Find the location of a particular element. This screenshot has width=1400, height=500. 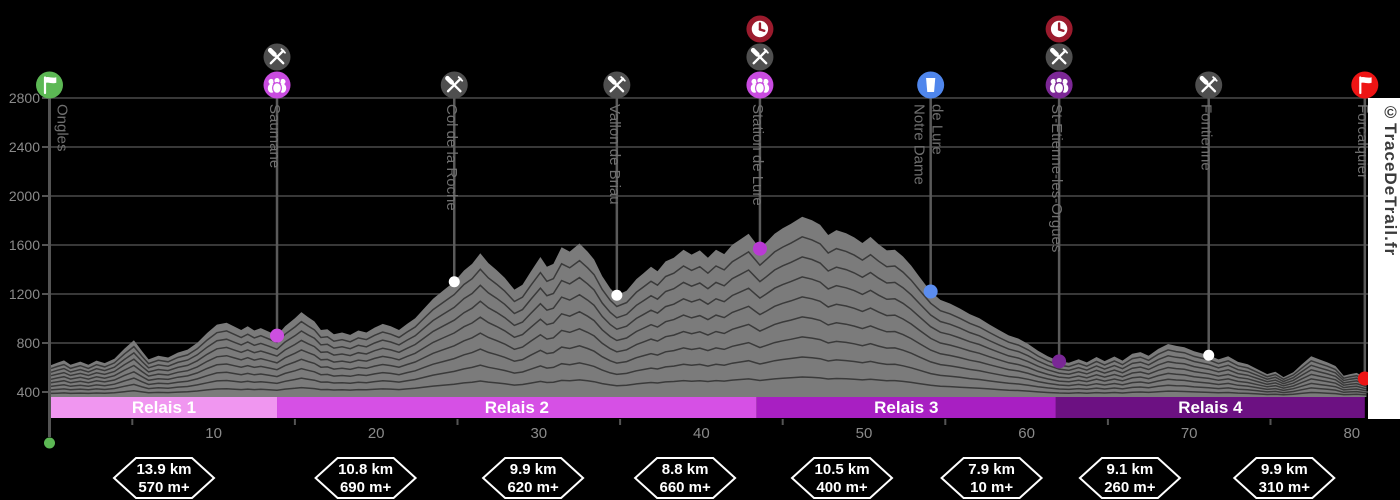

waypoint-label: Fontienne is located at coordinates (1206, 137).